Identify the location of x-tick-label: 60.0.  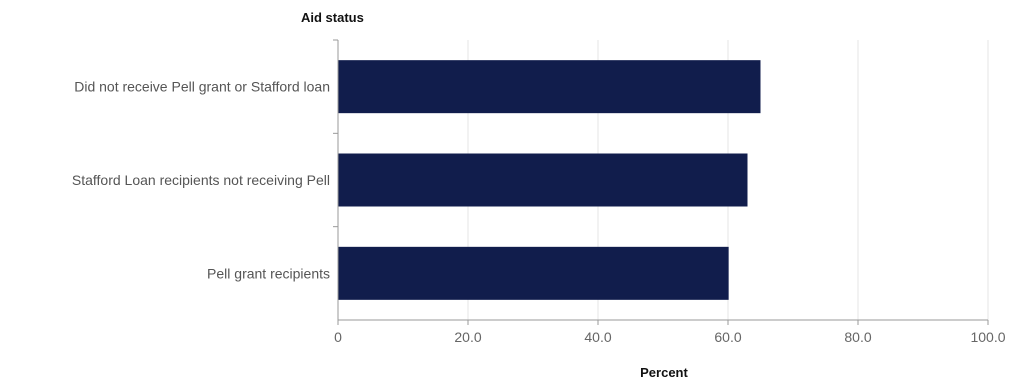
(727, 337).